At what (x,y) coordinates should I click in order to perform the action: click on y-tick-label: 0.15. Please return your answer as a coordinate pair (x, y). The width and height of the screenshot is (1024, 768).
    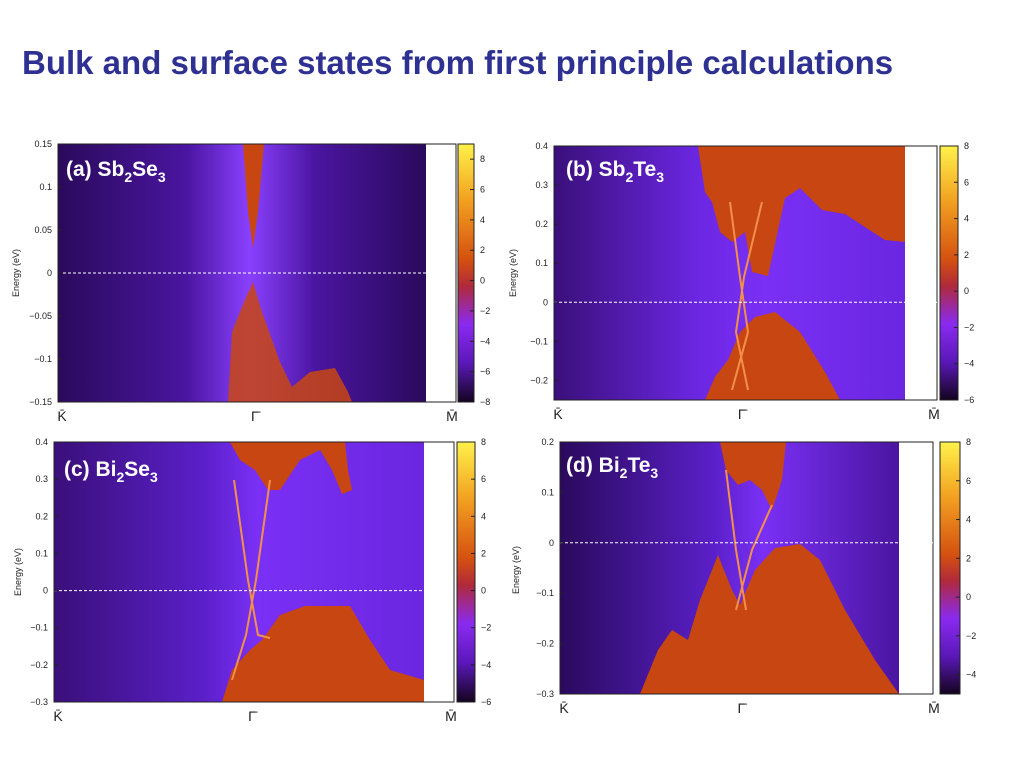
    Looking at the image, I should click on (43, 144).